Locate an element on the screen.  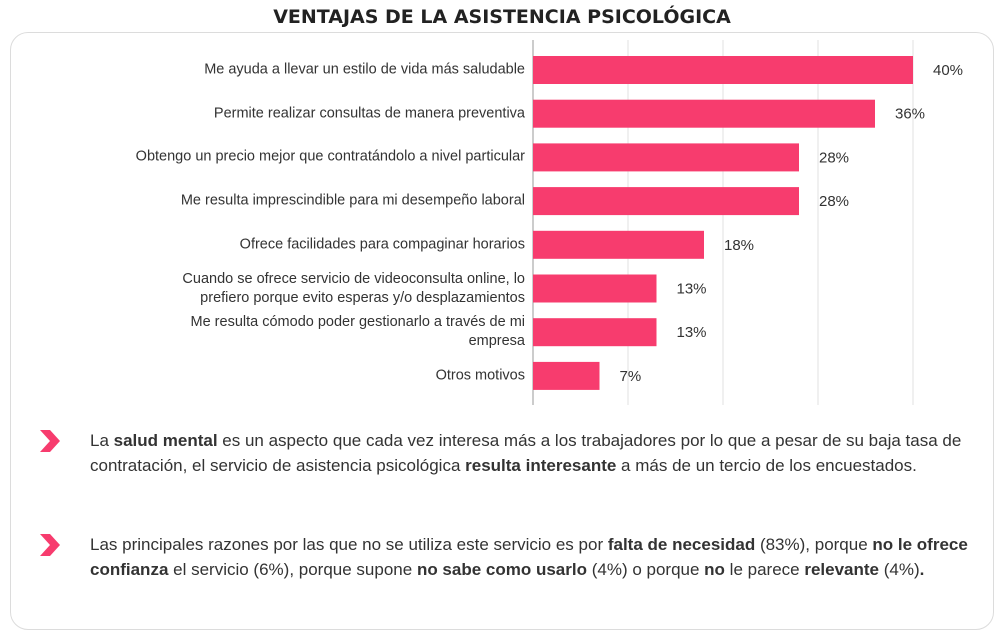
note-text: La is located at coordinates (102, 440).